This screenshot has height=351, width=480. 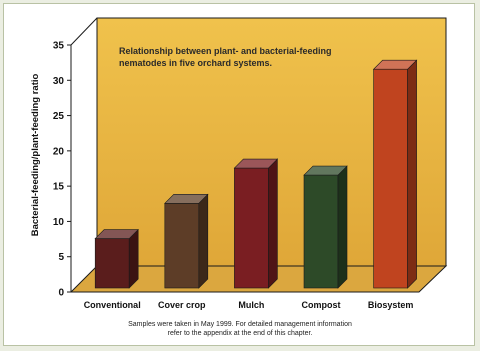 I want to click on bar-cover-crop, so click(x=186, y=241).